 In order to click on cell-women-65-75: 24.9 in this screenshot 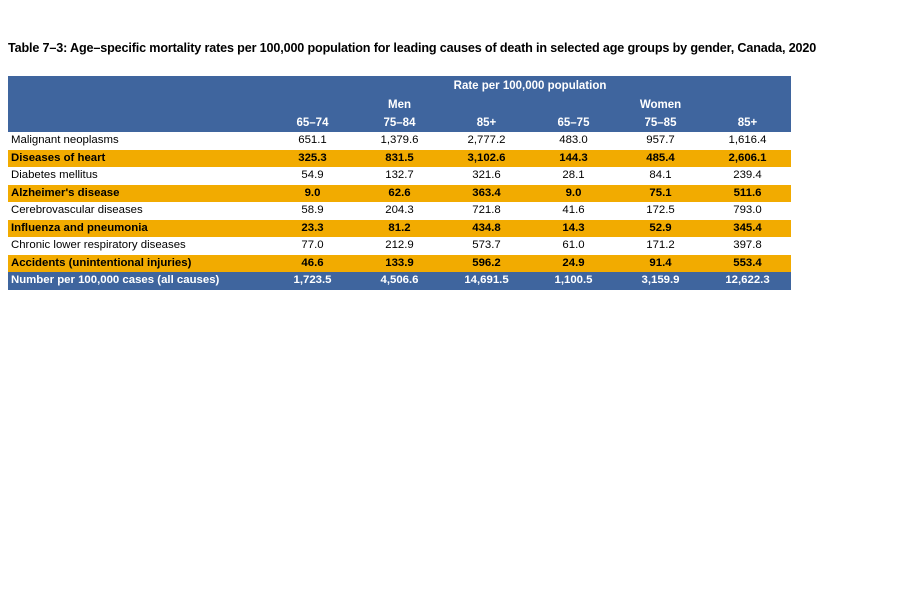, I will do `click(573, 263)`.